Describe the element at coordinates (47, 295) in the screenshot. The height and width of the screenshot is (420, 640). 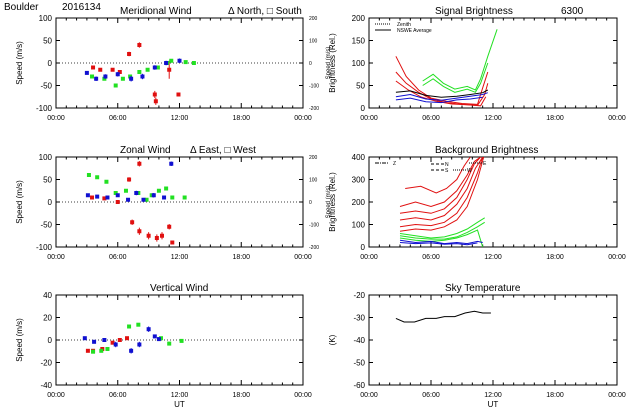
I see `vertical-ytick-label: 40` at that location.